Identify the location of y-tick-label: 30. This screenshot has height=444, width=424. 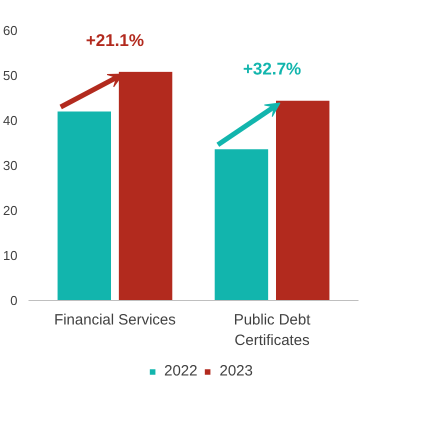
(10, 165).